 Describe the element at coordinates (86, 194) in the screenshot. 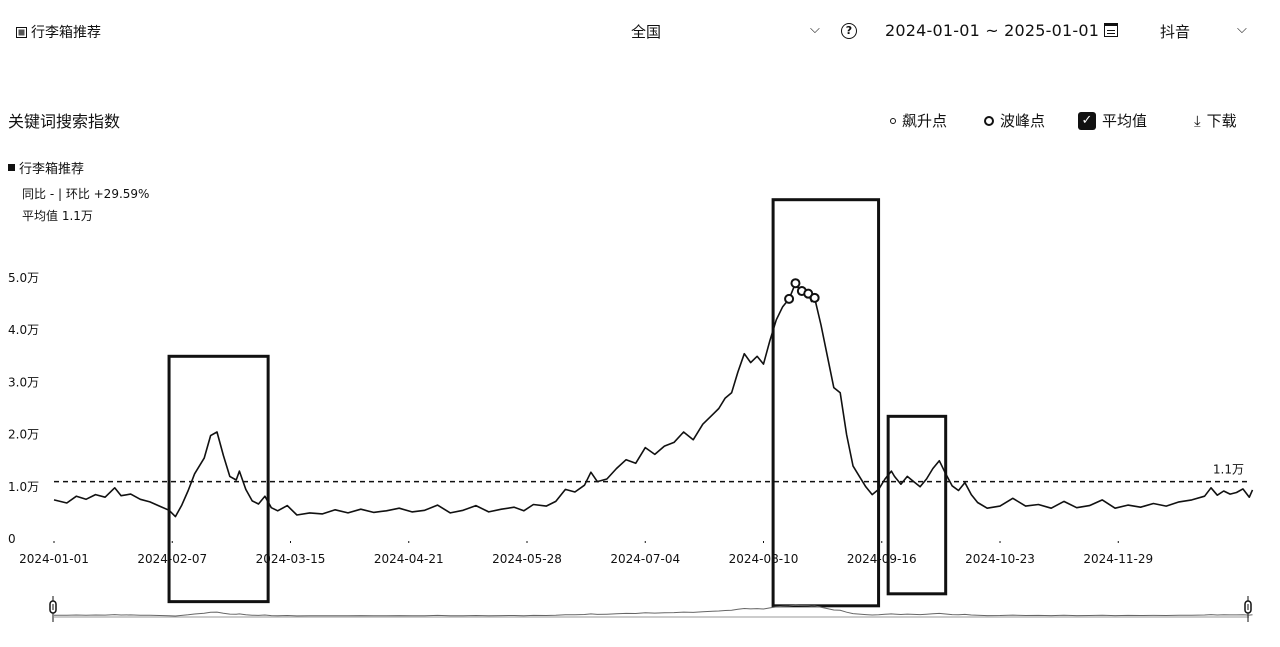

I see `yoy-mom-stats: 同比 - | 环比 +29.59%` at that location.